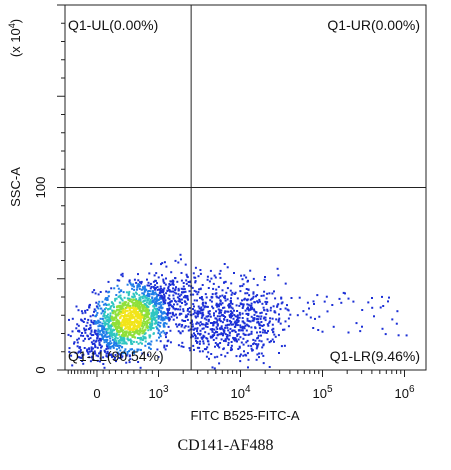 Image resolution: width=451 pixels, height=470 pixels. I want to click on y-tick-label: 100, so click(40, 188).